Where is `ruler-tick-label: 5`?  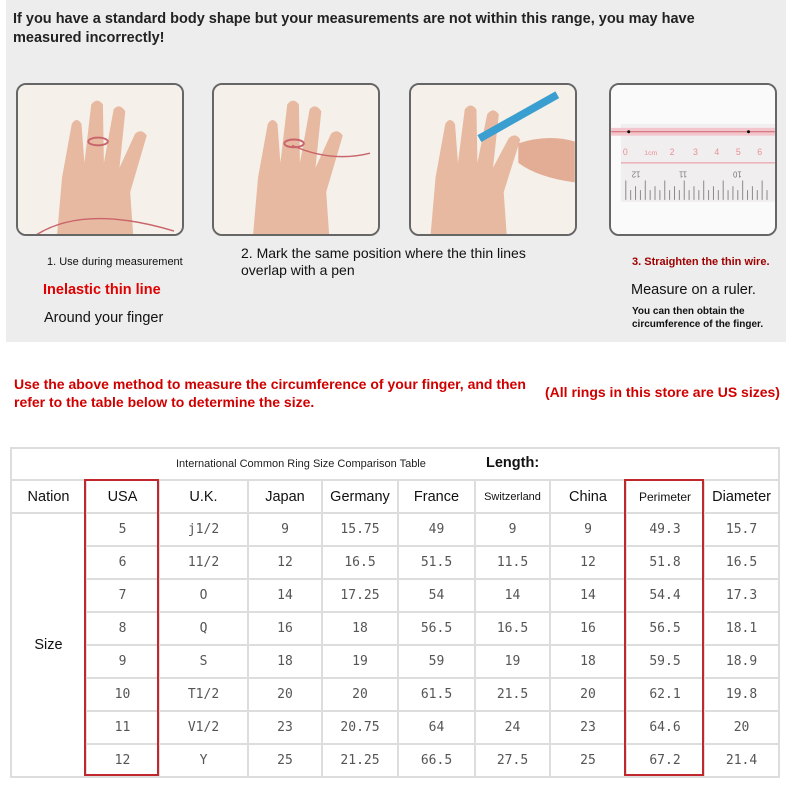
ruler-tick-label: 5 is located at coordinates (738, 152).